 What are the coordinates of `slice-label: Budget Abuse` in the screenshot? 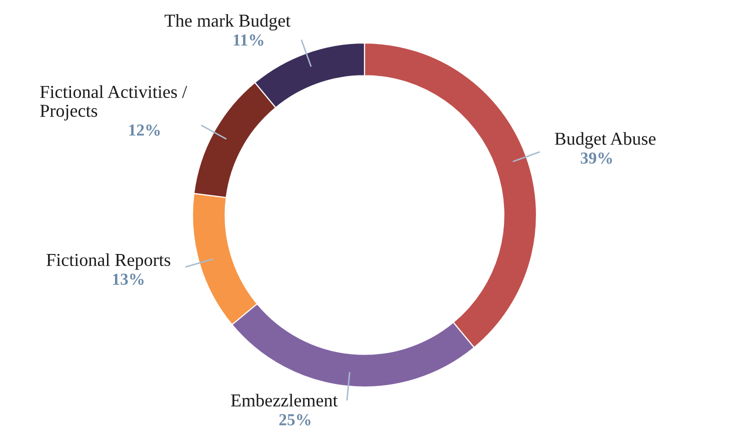 It's located at (605, 140).